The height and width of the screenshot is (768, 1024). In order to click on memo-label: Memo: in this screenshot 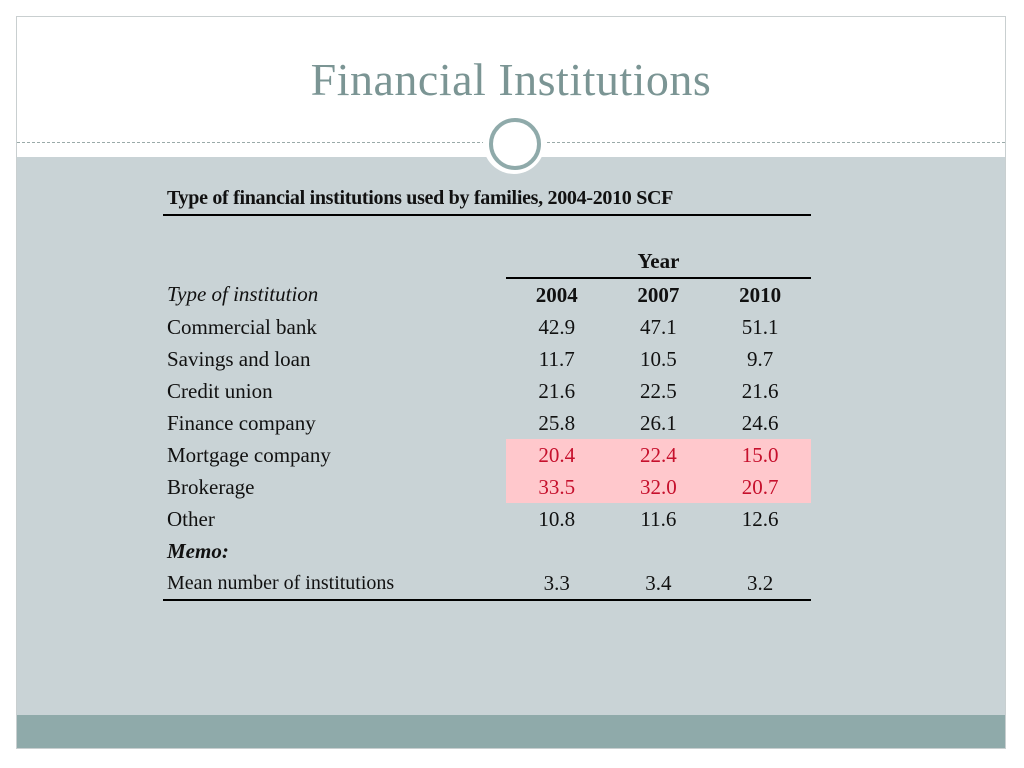, I will do `click(198, 550)`.